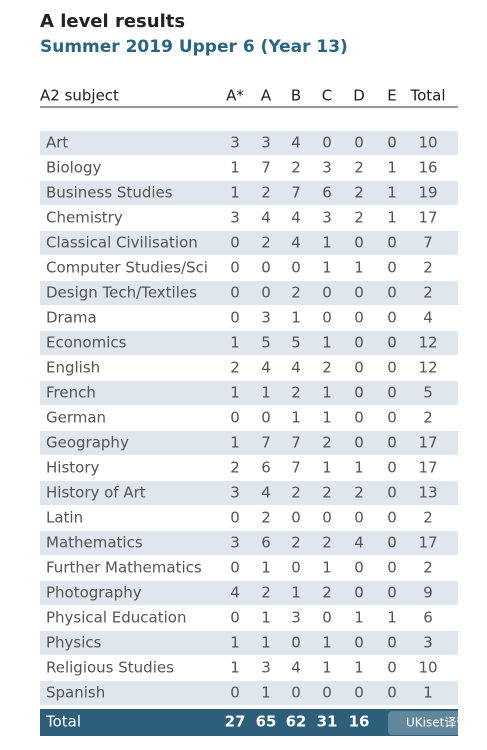 The height and width of the screenshot is (750, 487). Describe the element at coordinates (57, 143) in the screenshot. I see `subject: Art` at that location.